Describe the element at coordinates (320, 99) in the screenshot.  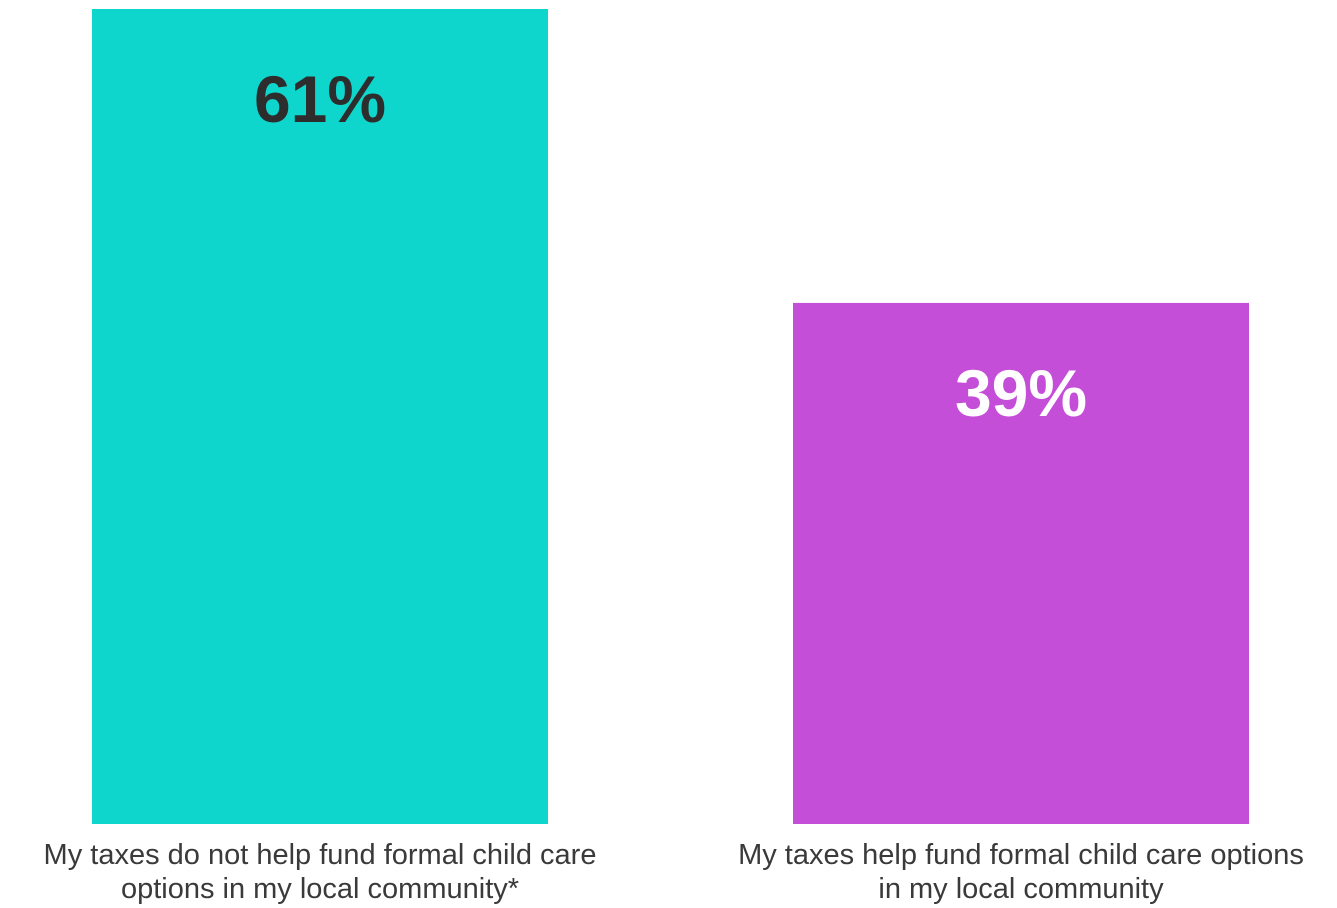
I see `bar-value-label: 61%` at that location.